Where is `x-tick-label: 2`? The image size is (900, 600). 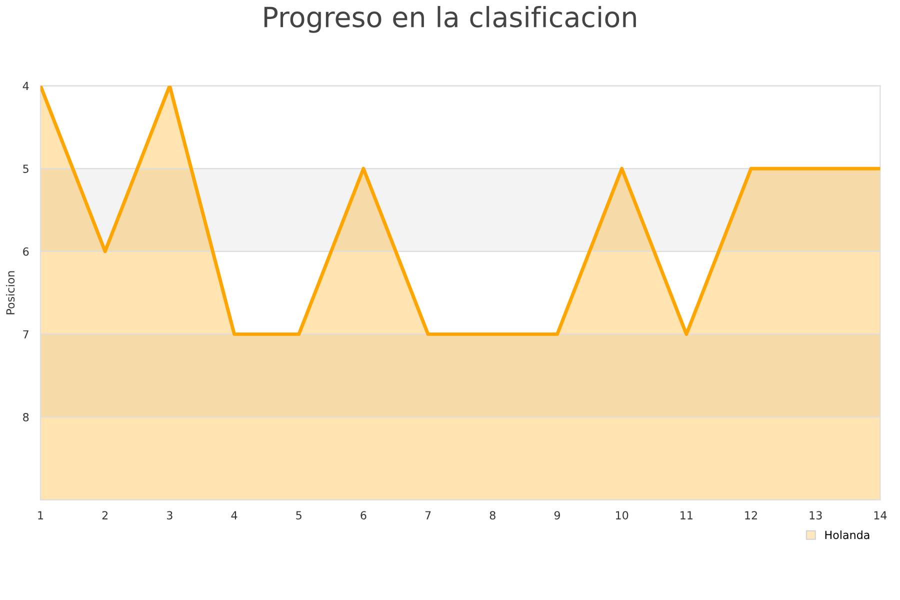 x-tick-label: 2 is located at coordinates (105, 515).